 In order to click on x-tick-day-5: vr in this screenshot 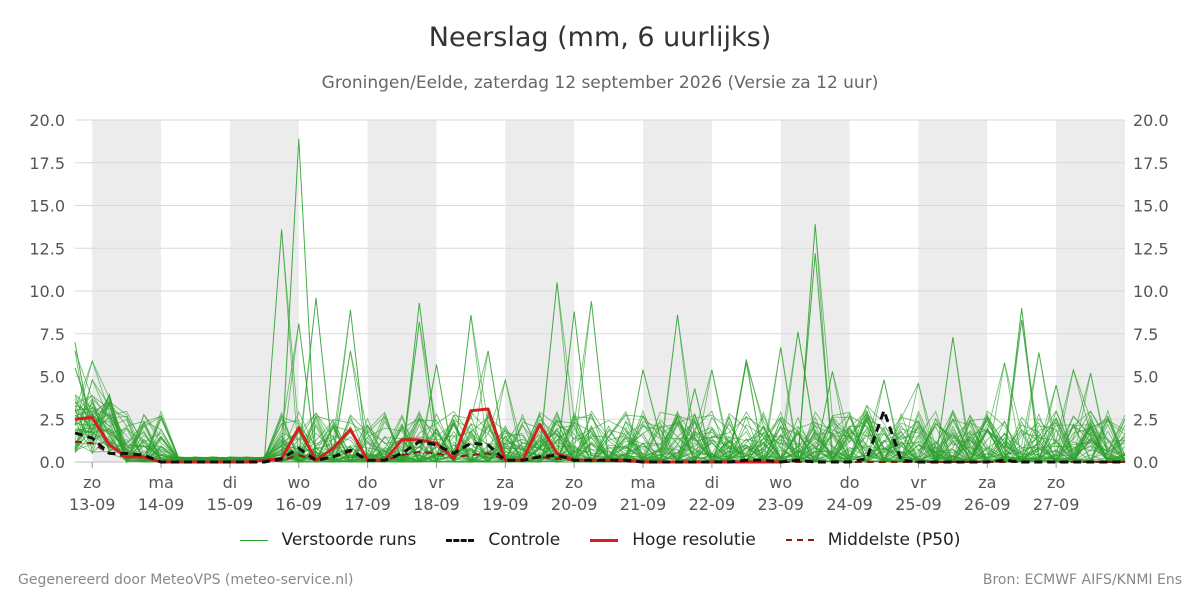, I will do `click(436, 482)`.